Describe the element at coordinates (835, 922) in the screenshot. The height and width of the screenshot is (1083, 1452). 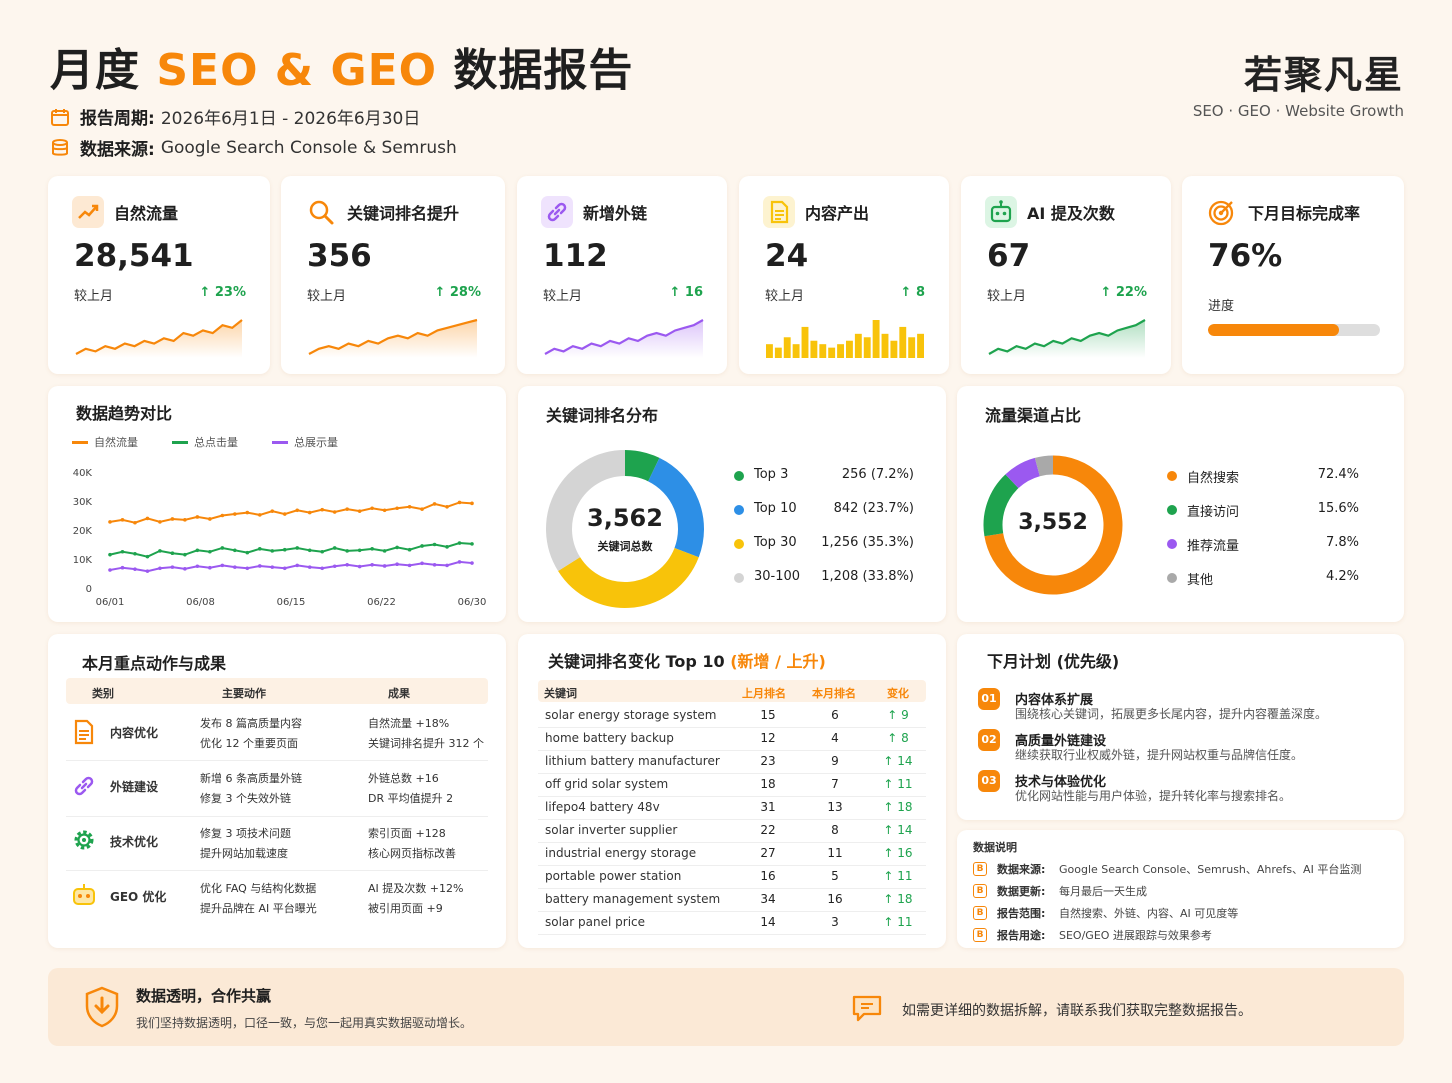
I see `current-rank-cell: 3` at that location.